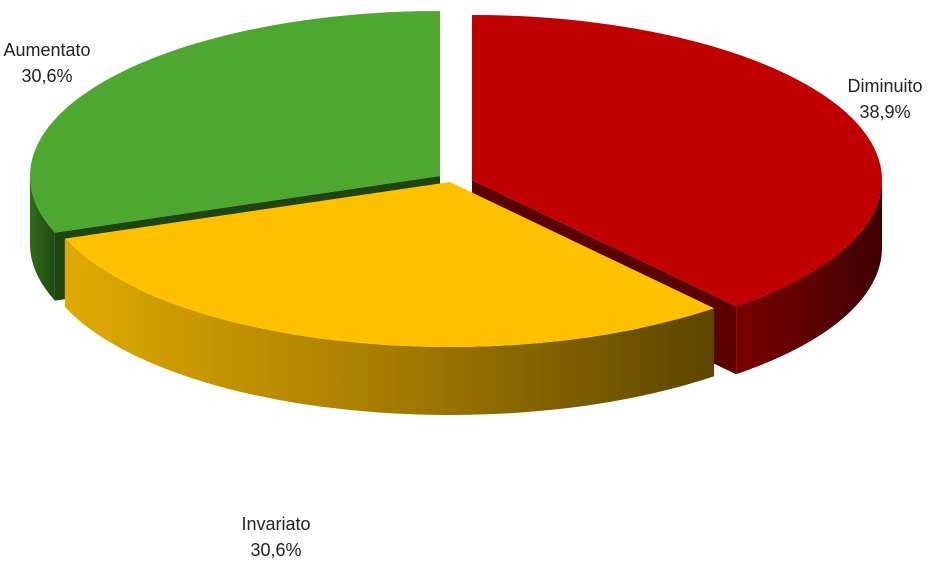  What do you see at coordinates (31, 217) in the screenshot?
I see `pie-side-edge-aumentato` at bounding box center [31, 217].